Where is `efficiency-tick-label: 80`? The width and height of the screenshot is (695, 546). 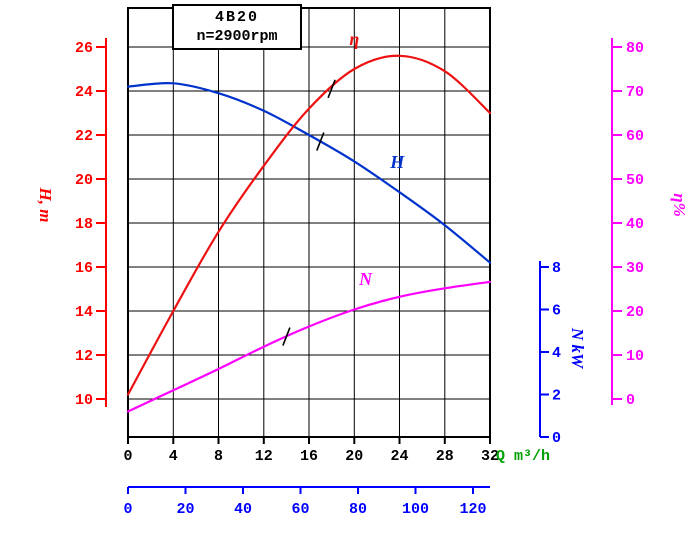 efficiency-tick-label: 80 is located at coordinates (635, 48).